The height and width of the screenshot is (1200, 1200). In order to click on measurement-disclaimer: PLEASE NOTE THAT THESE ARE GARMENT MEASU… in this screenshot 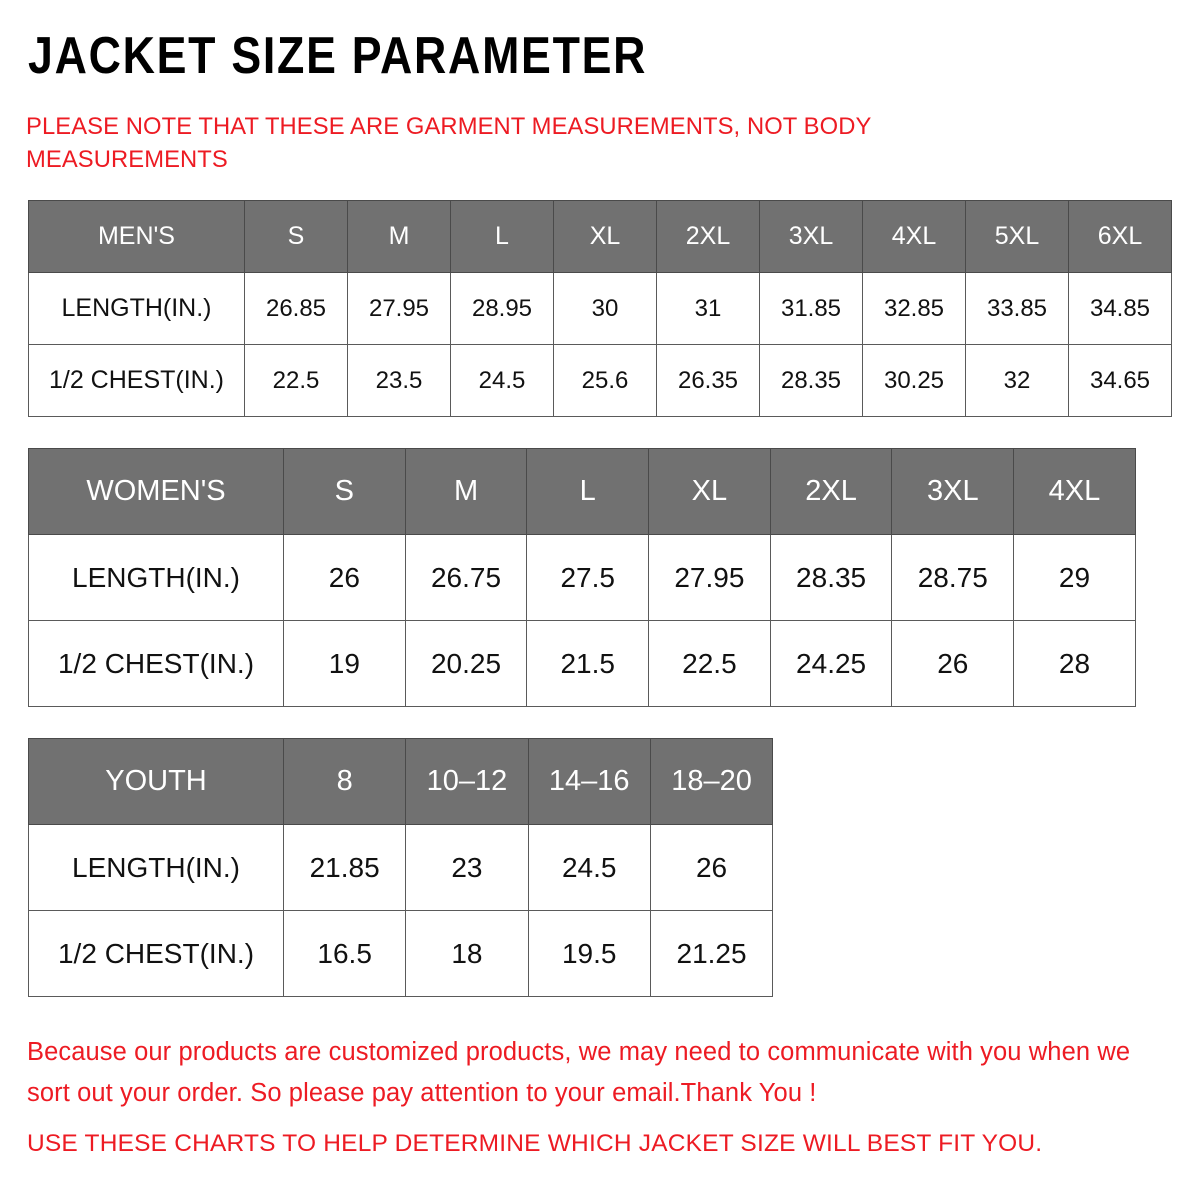, I will do `click(448, 143)`.